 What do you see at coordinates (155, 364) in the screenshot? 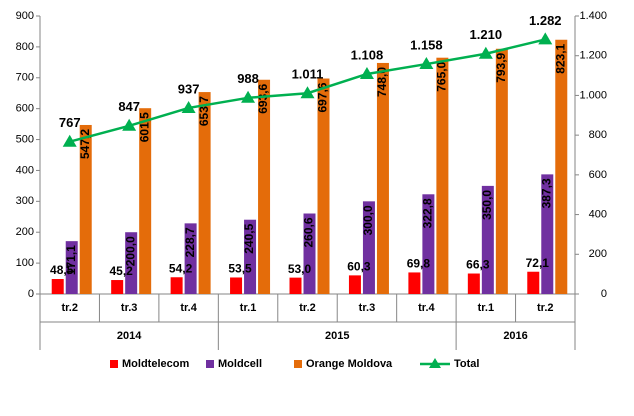
I see `legend-label: Moldtelecom` at bounding box center [155, 364].